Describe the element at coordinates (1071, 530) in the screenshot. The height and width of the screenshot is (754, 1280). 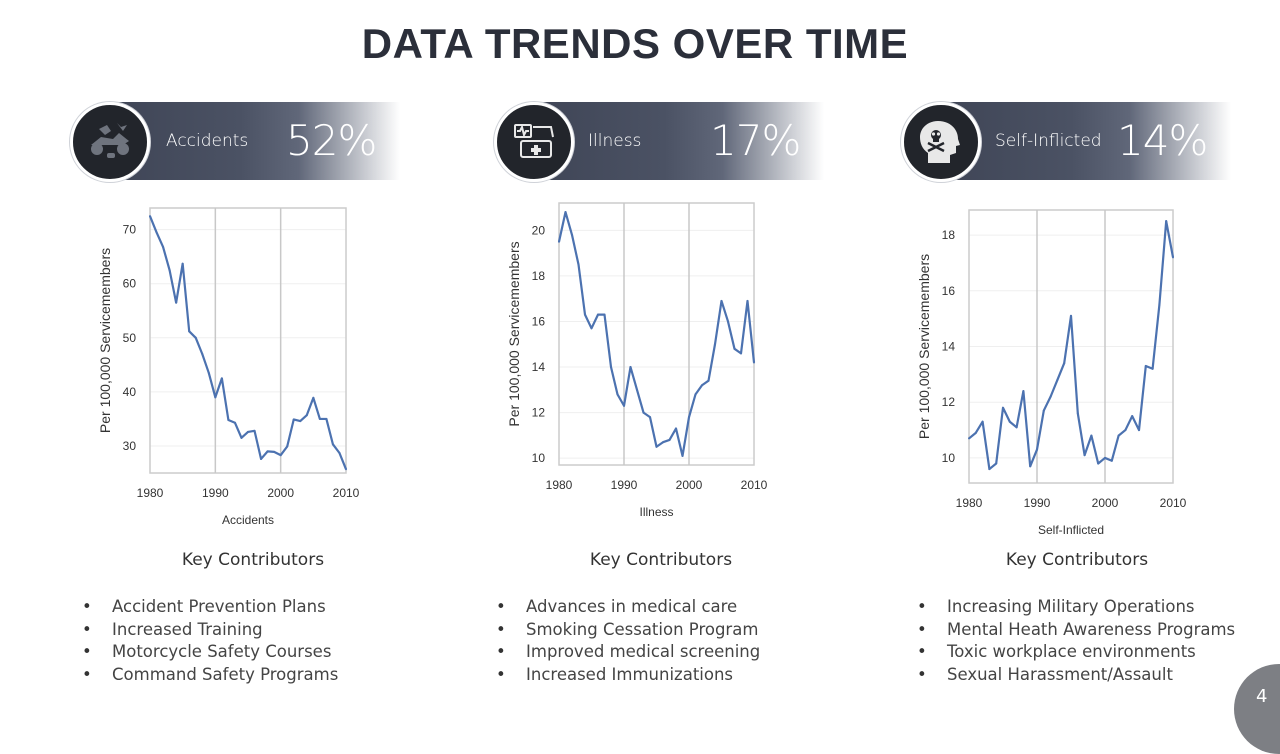
I see `x-axis-label: Self-Inflicted` at that location.